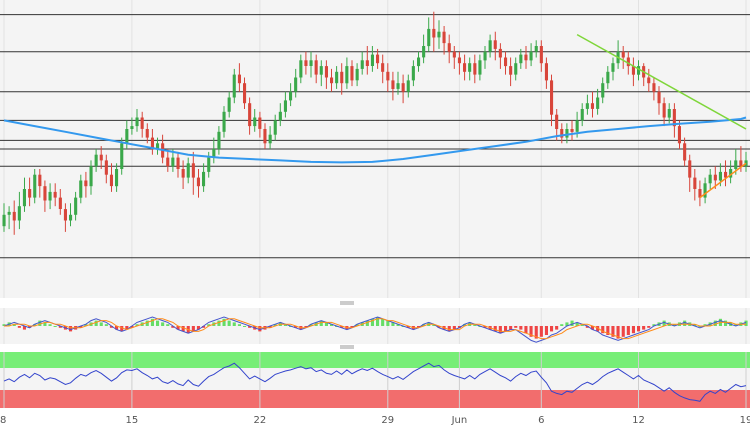 This screenshot has height=430, width=750. Describe the element at coordinates (260, 420) in the screenshot. I see `x-axis-label: 22` at that location.